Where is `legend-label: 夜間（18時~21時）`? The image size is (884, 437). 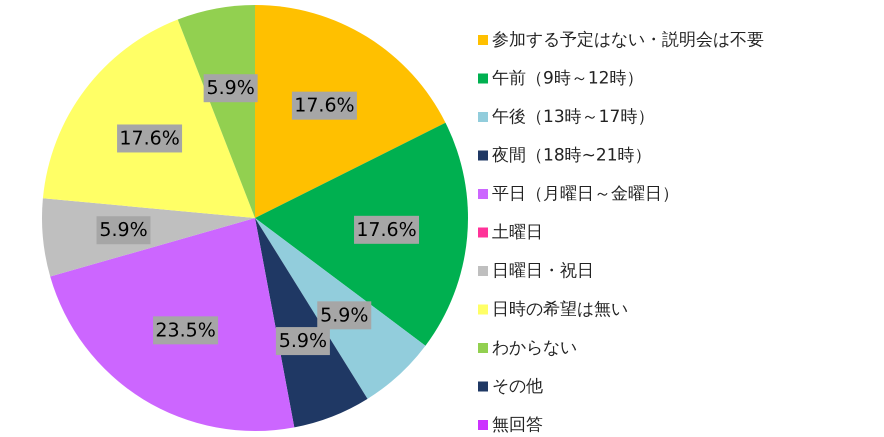
legend-label: 夜間（18時~21時） is located at coordinates (572, 156).